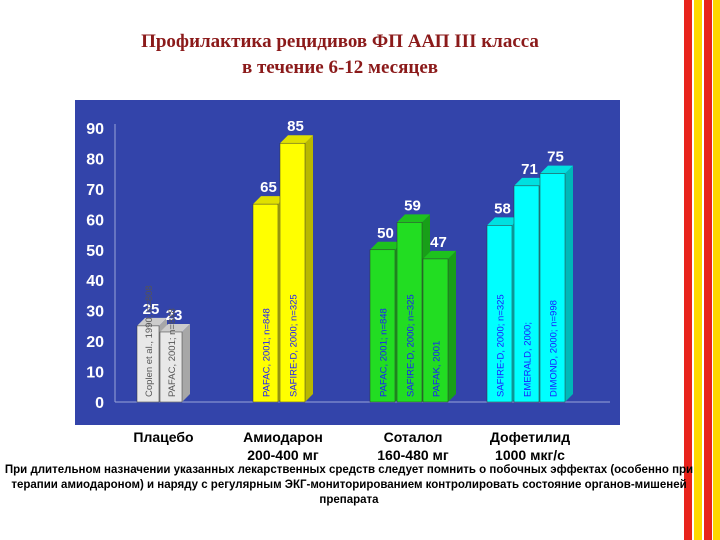 The width and height of the screenshot is (720, 540). Describe the element at coordinates (437, 369) in the screenshot. I see `bar-study-label: PAFAK, 2001` at that location.